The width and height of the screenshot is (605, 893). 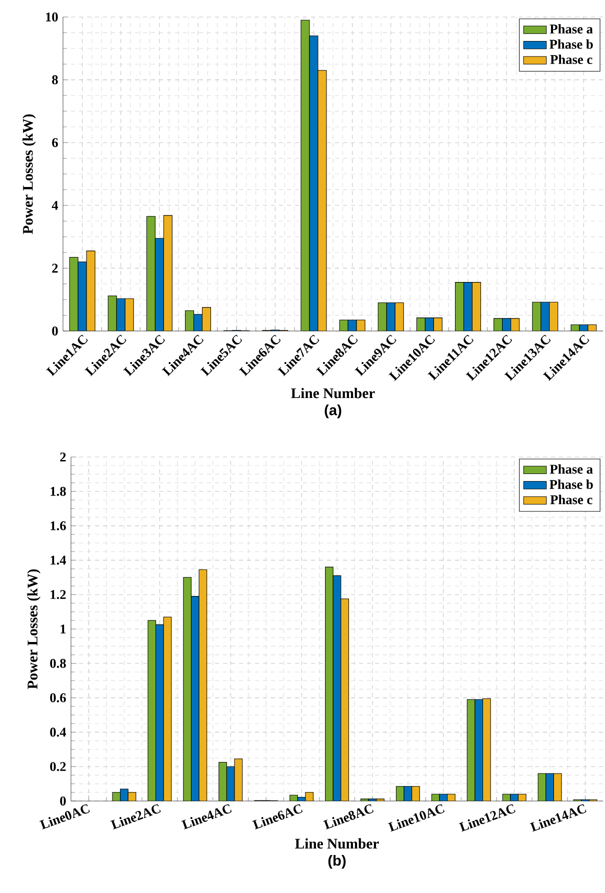 I want to click on y-tick-label: 1.8, so click(x=58, y=491).